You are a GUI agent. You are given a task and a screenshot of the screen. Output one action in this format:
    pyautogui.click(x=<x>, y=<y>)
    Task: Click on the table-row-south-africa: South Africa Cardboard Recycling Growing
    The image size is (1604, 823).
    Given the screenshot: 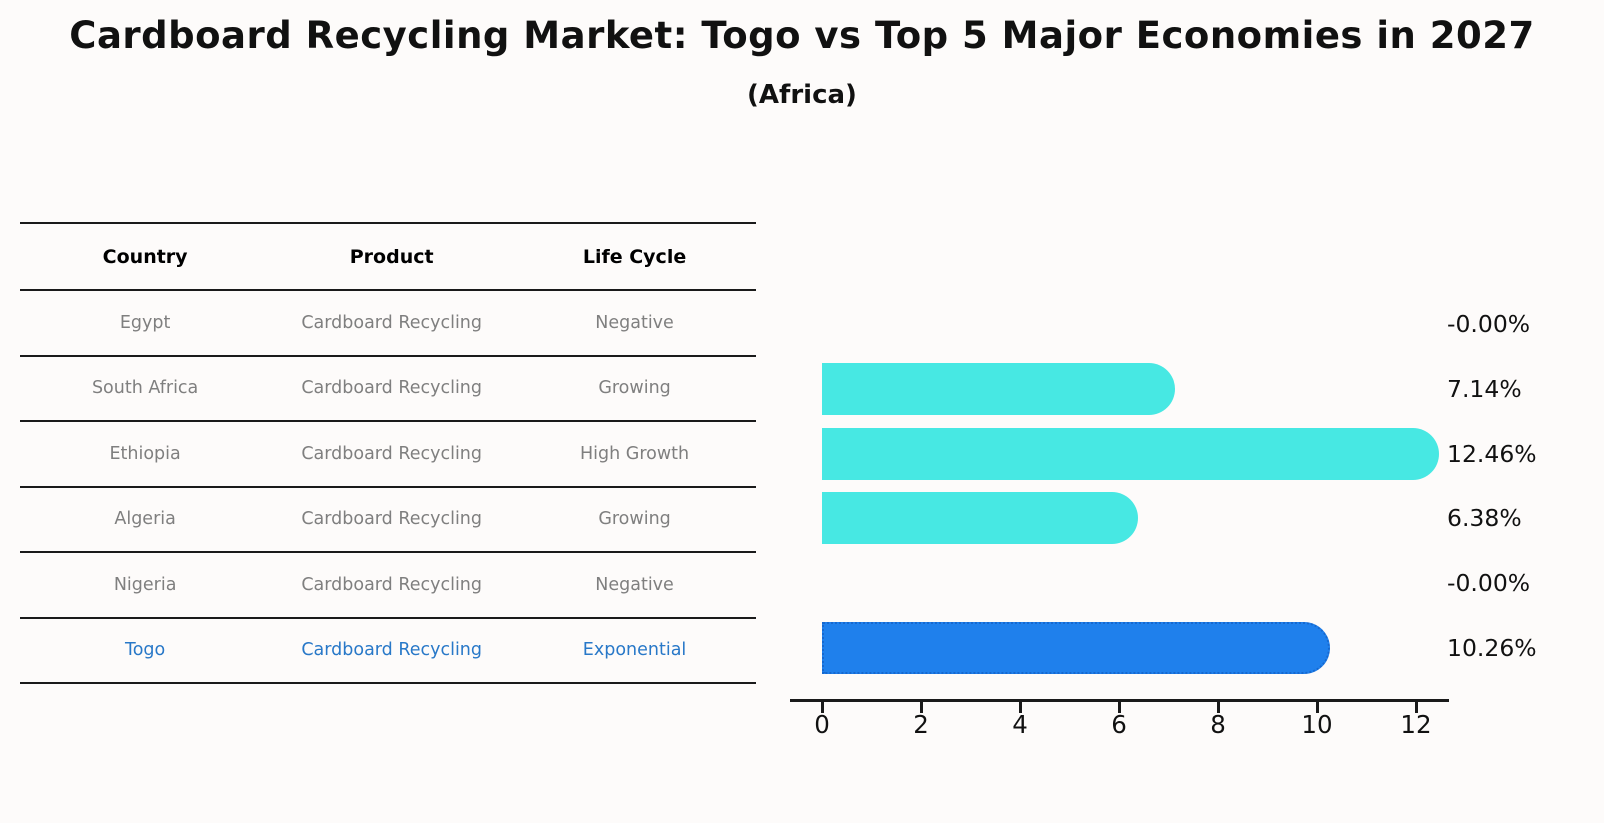 What is the action you would take?
    pyautogui.click(x=388, y=389)
    